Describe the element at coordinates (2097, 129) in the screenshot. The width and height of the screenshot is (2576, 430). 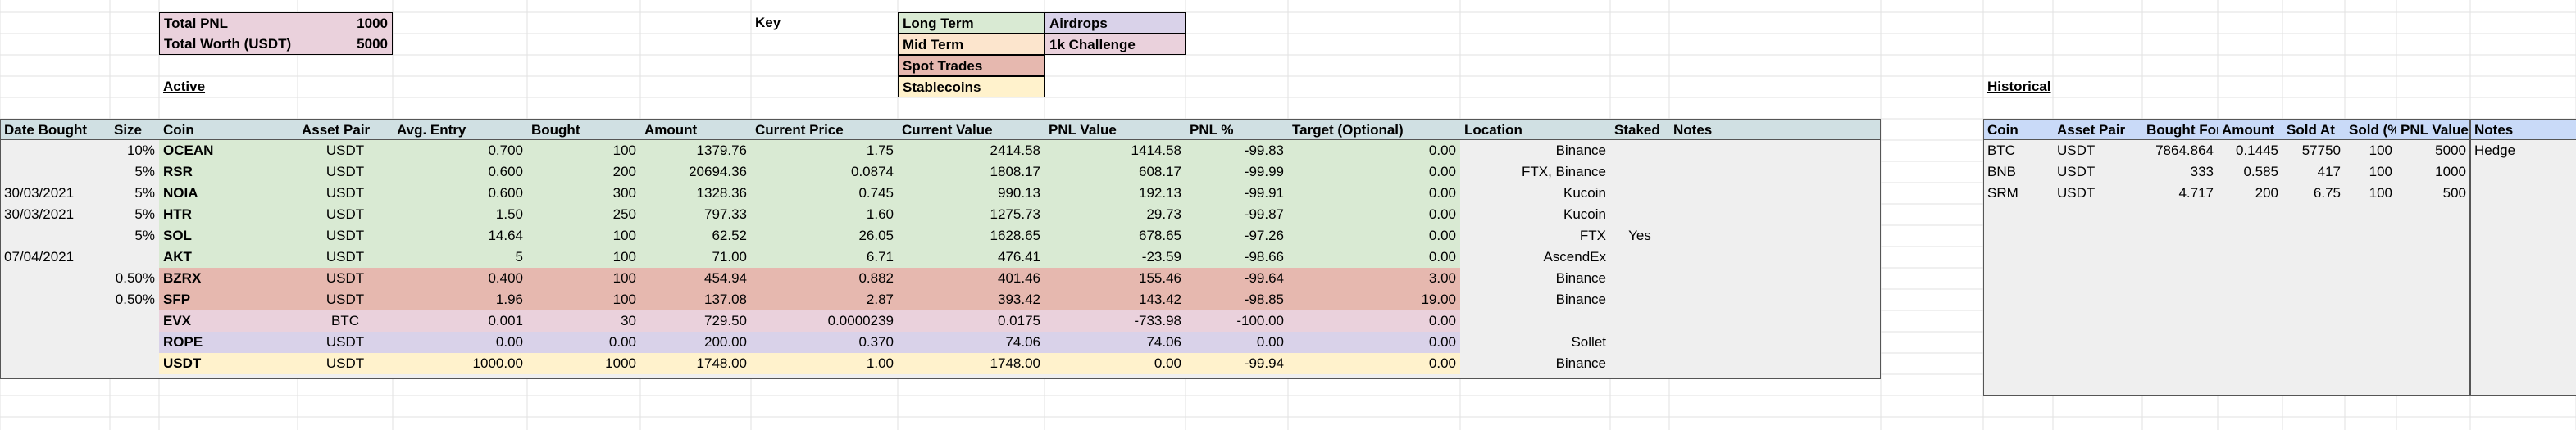
I see `historical-header-asset-pair: Asset Pair` at that location.